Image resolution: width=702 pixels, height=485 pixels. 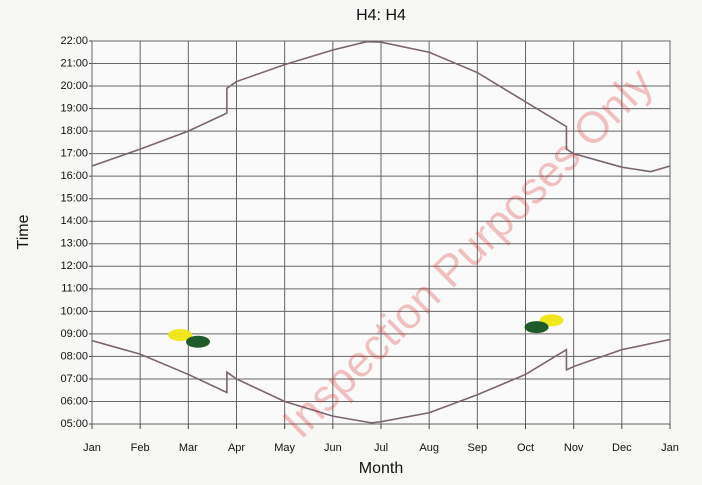 I want to click on y-tick-label: 11:00, so click(x=74, y=289).